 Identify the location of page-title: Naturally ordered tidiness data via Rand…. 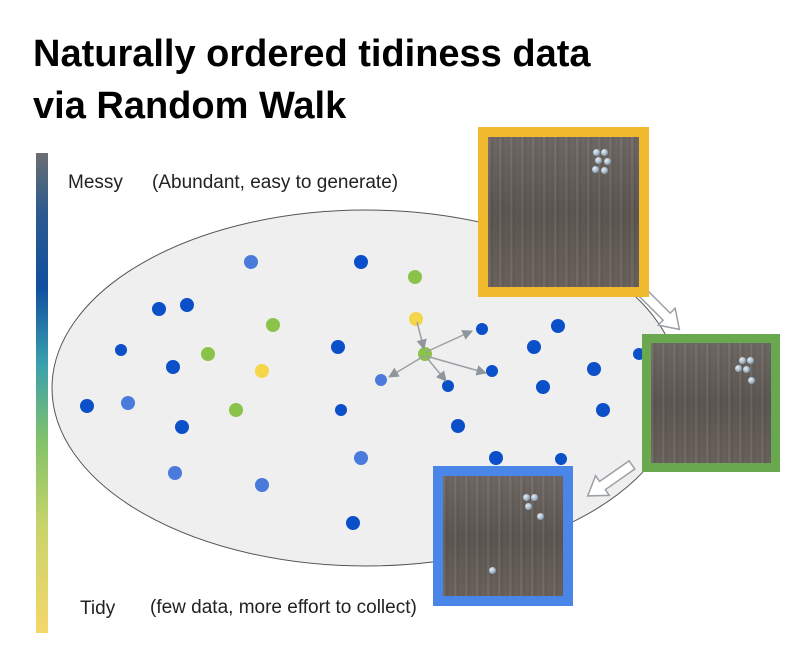
(393, 80).